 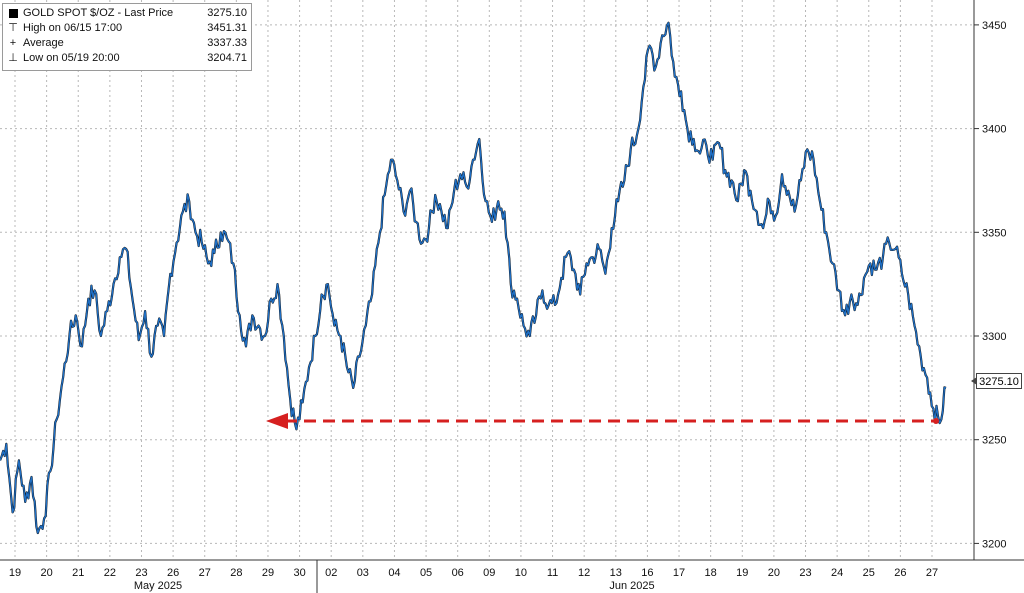 I want to click on x-tick-label: 29, so click(x=268, y=573).